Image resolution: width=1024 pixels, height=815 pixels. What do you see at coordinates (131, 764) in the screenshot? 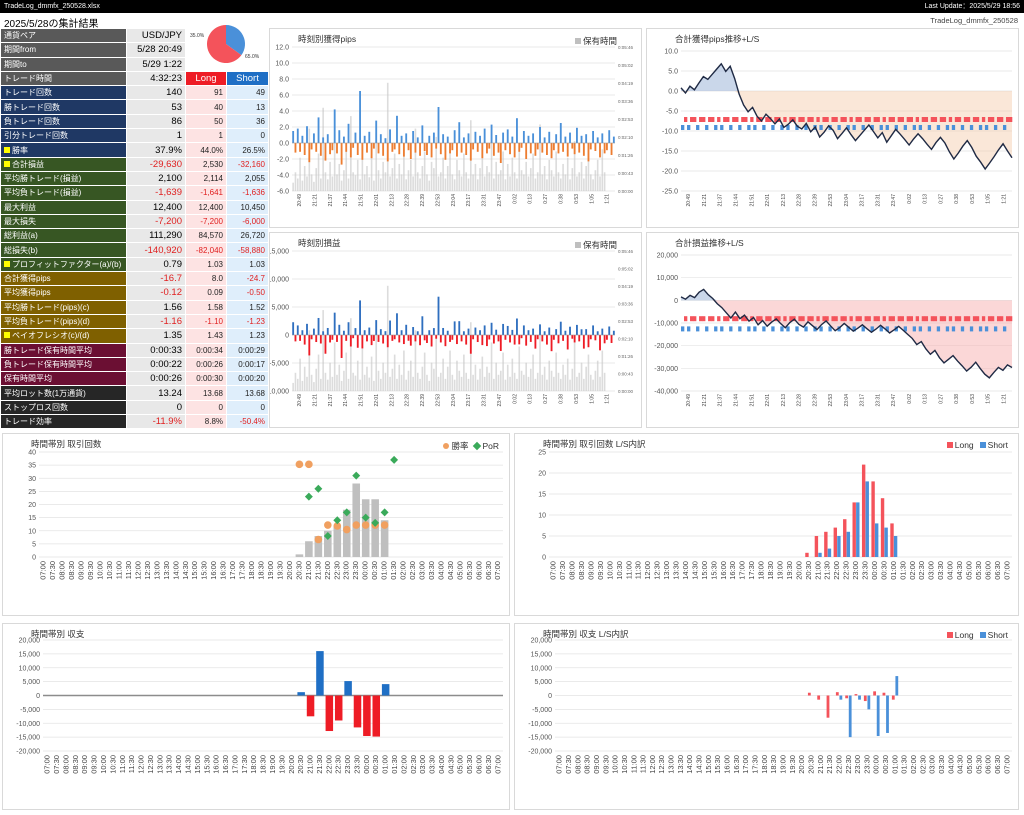
I see `x-tick-label: 11:30` at bounding box center [131, 764].